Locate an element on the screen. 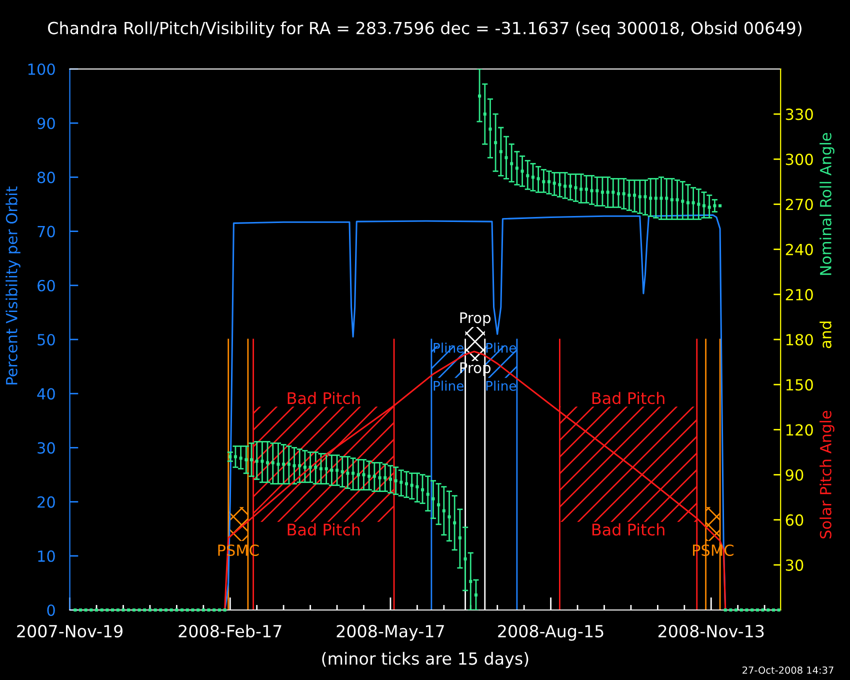 This screenshot has height=680, width=850. y2-tick-label: 330 is located at coordinates (799, 114).